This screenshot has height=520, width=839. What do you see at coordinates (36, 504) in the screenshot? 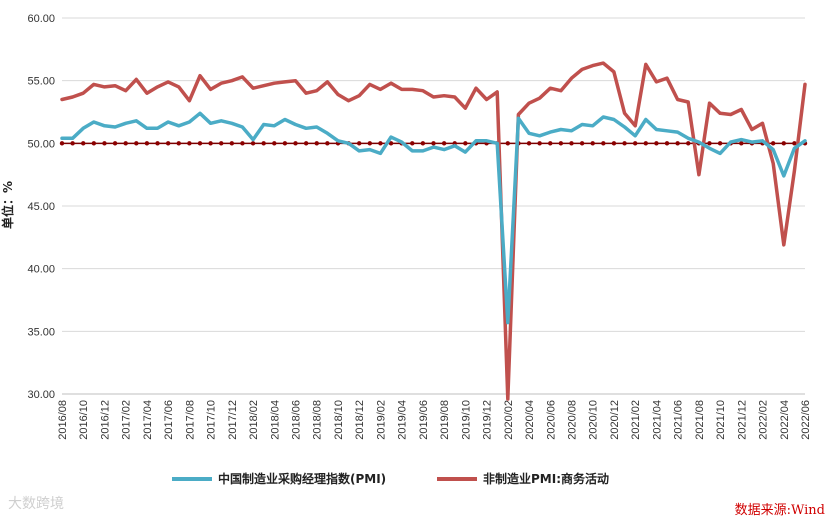
I see `watermark-logo: 大数跨境` at bounding box center [36, 504].